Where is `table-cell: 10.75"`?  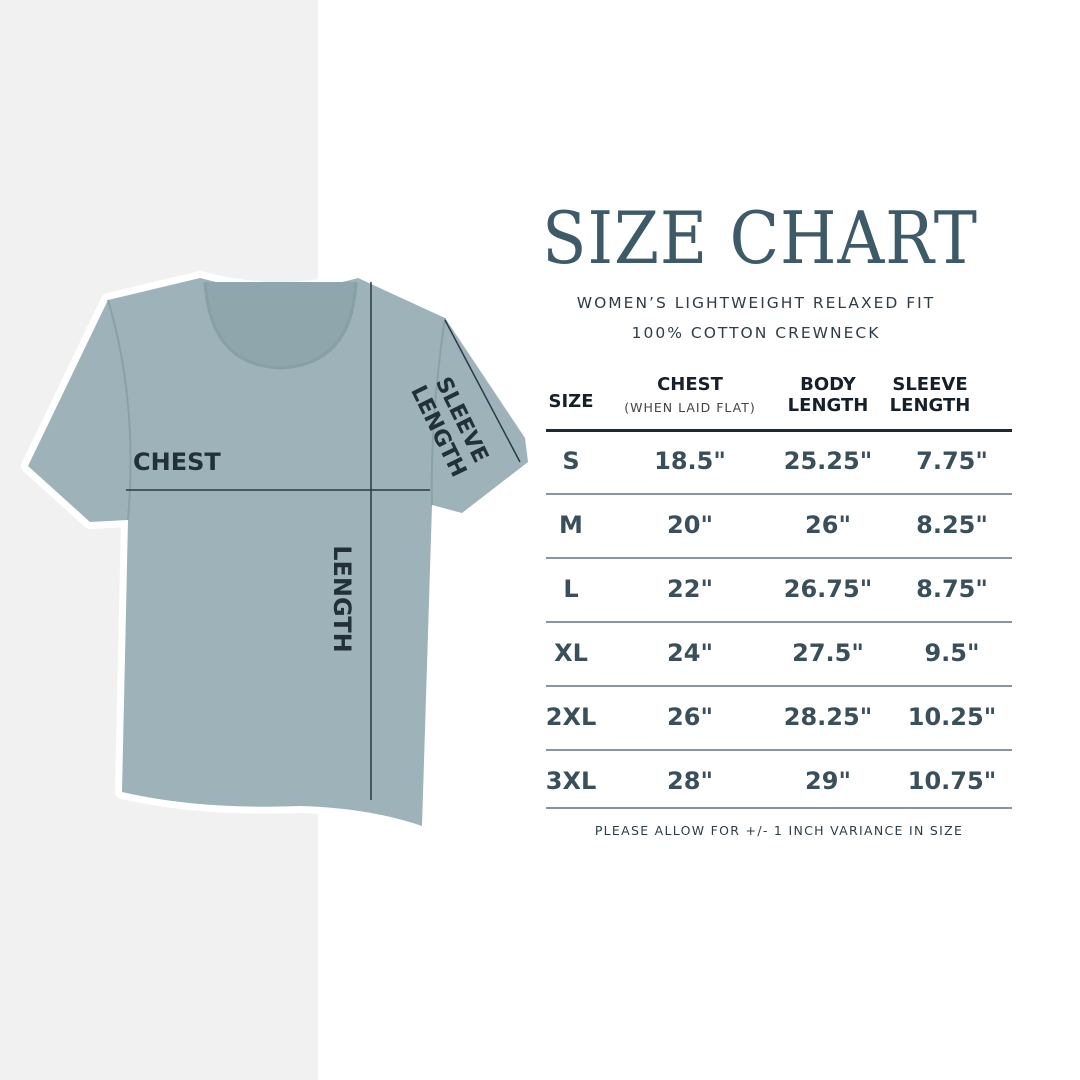
table-cell: 10.75" is located at coordinates (952, 781).